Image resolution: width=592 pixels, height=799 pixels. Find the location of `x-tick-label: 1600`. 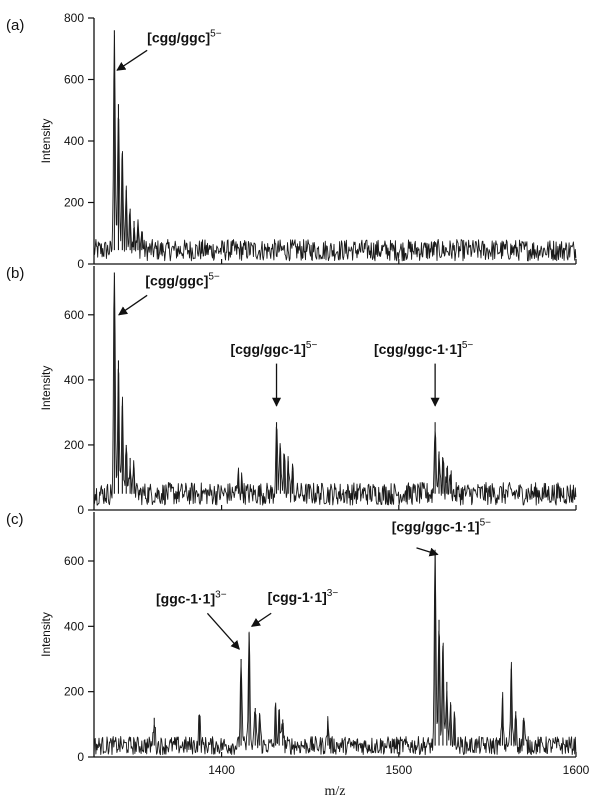

x-tick-label: 1600 is located at coordinates (576, 770).